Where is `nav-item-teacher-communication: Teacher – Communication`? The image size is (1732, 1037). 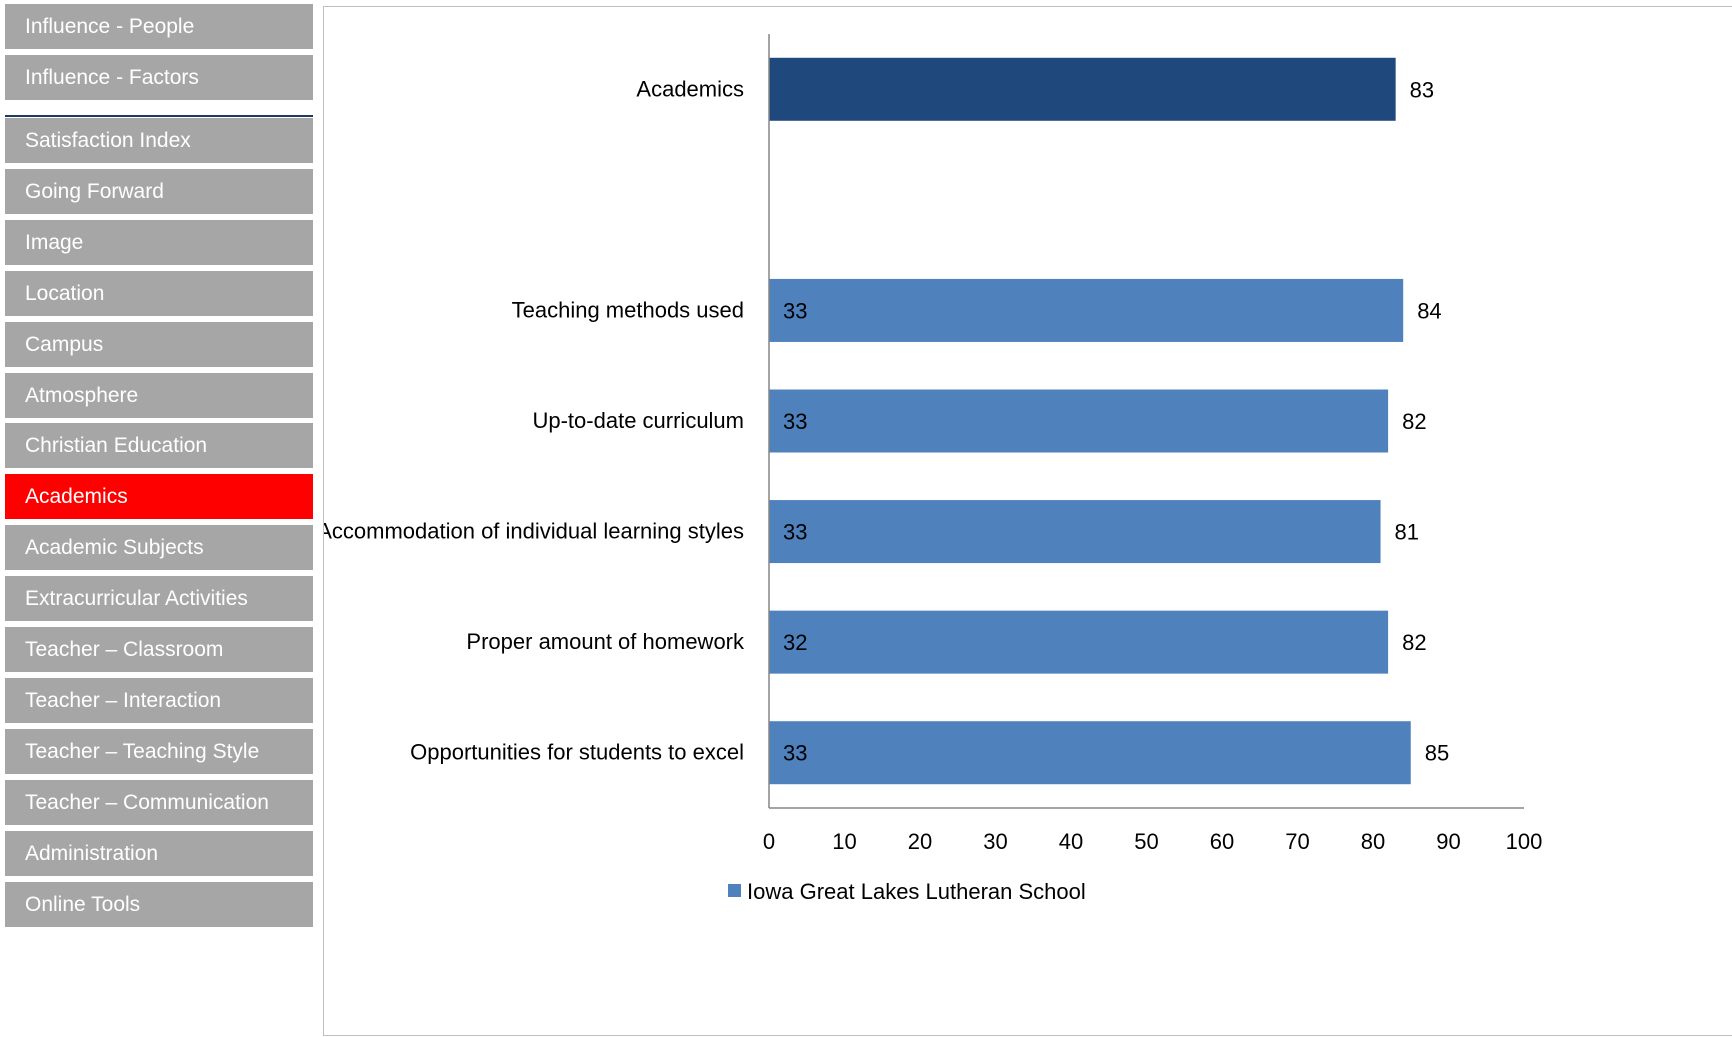 nav-item-teacher-communication: Teacher – Communication is located at coordinates (159, 802).